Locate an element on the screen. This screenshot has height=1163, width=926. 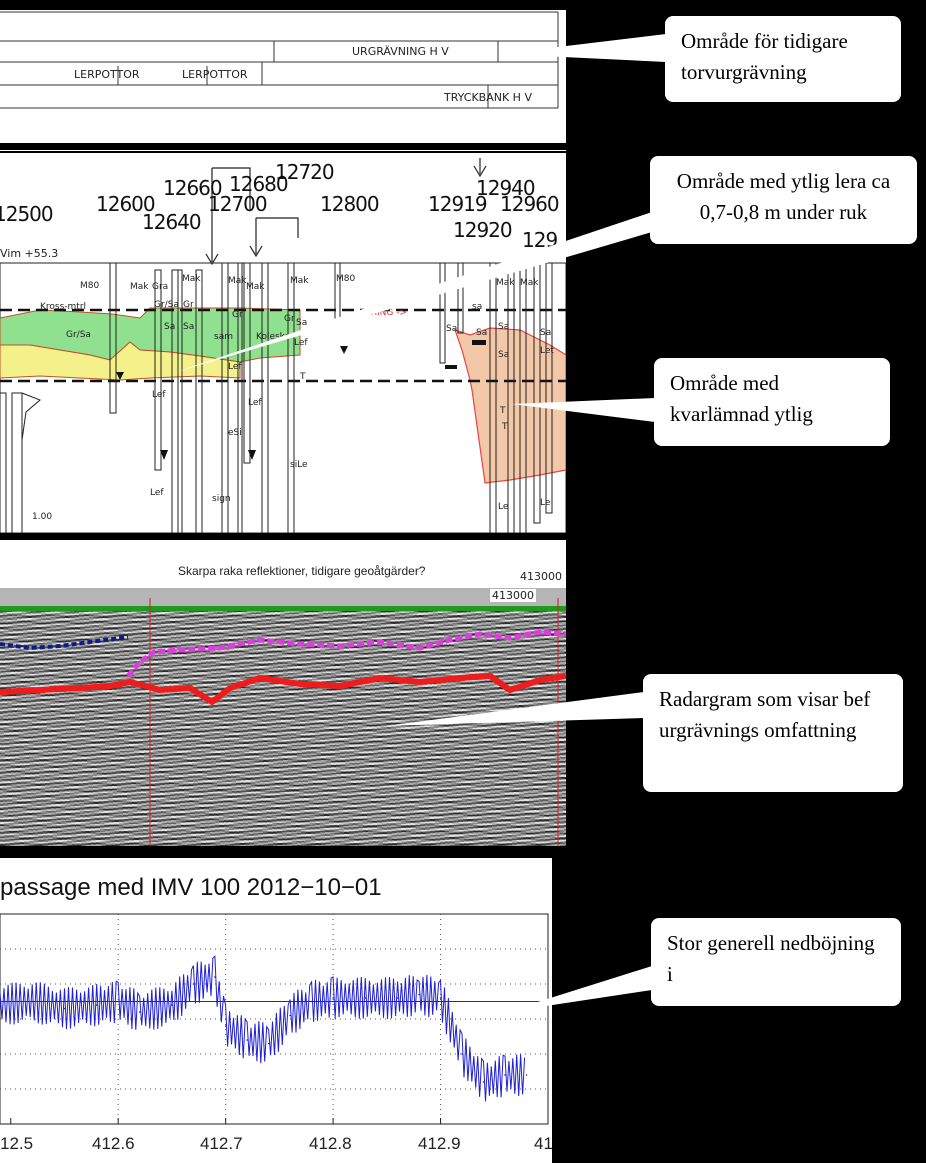
x-tick-label: 41 is located at coordinates (543, 1143).